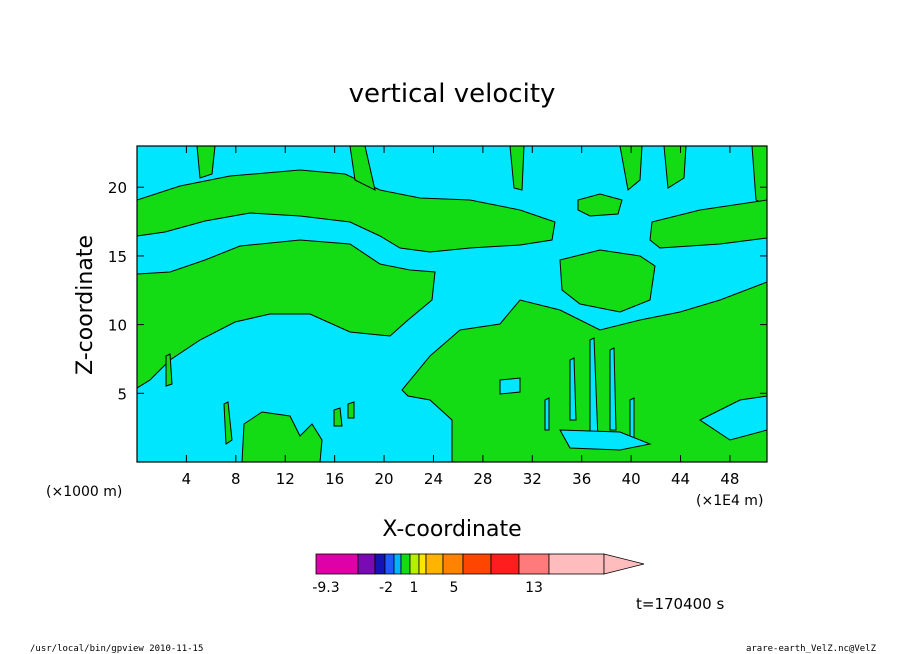 The image size is (904, 654). What do you see at coordinates (680, 604) in the screenshot?
I see `time-label: t=170400 s` at bounding box center [680, 604].